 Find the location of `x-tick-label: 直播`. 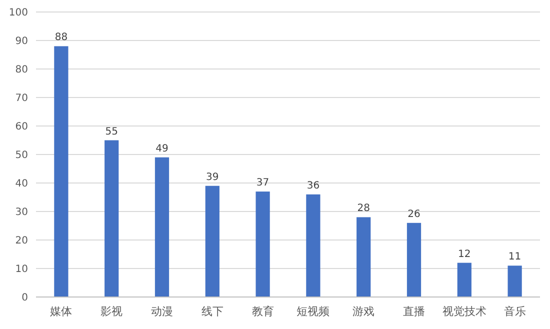

x-tick-label: 直播 is located at coordinates (414, 311).